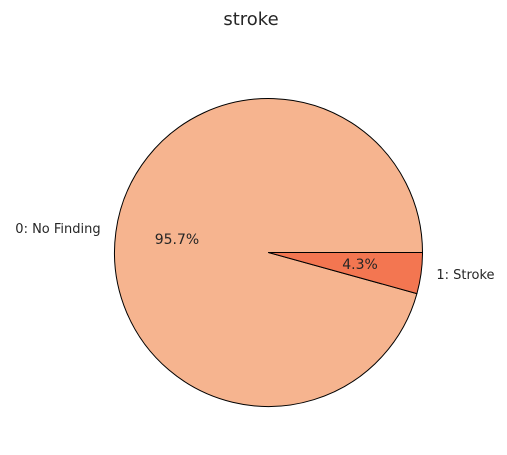  Describe the element at coordinates (57, 229) in the screenshot. I see `slice-label-0-no-finding: 0: No Finding` at that location.